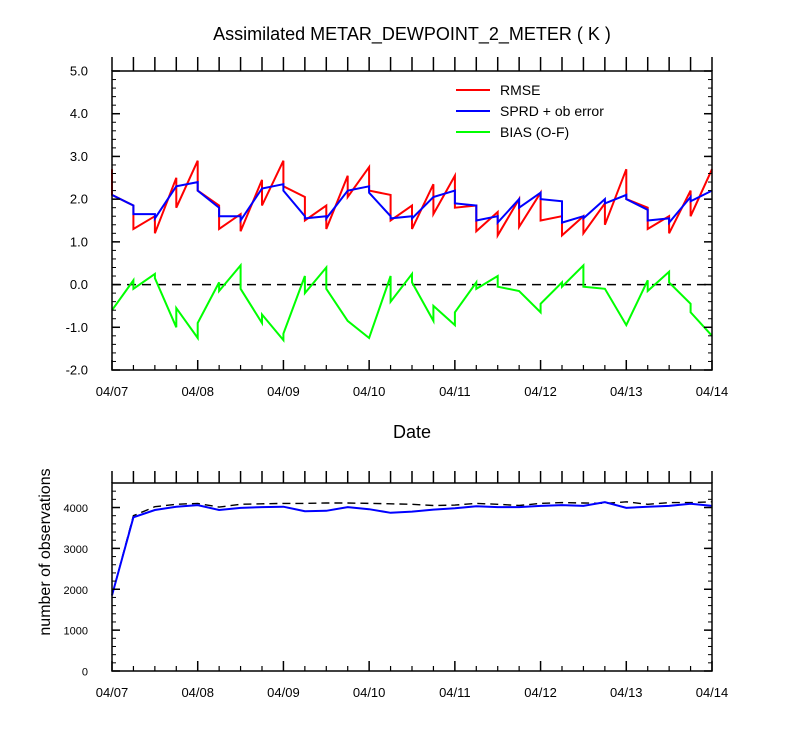  Describe the element at coordinates (45, 551) in the screenshot. I see `y-axis-label: number of observations` at that location.